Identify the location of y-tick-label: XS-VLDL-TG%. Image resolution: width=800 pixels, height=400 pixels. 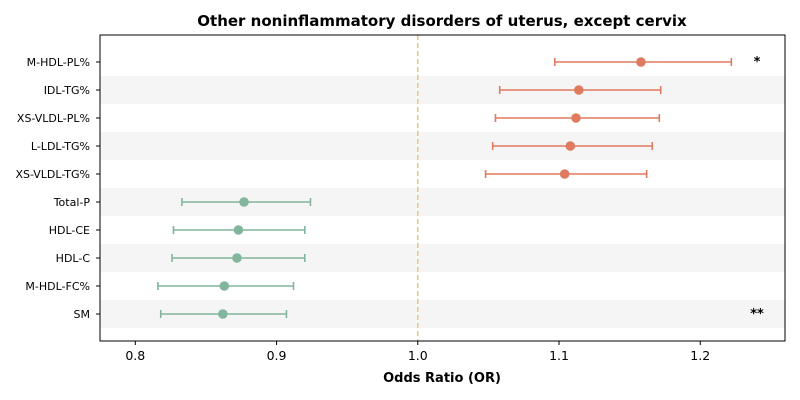
(52, 174).